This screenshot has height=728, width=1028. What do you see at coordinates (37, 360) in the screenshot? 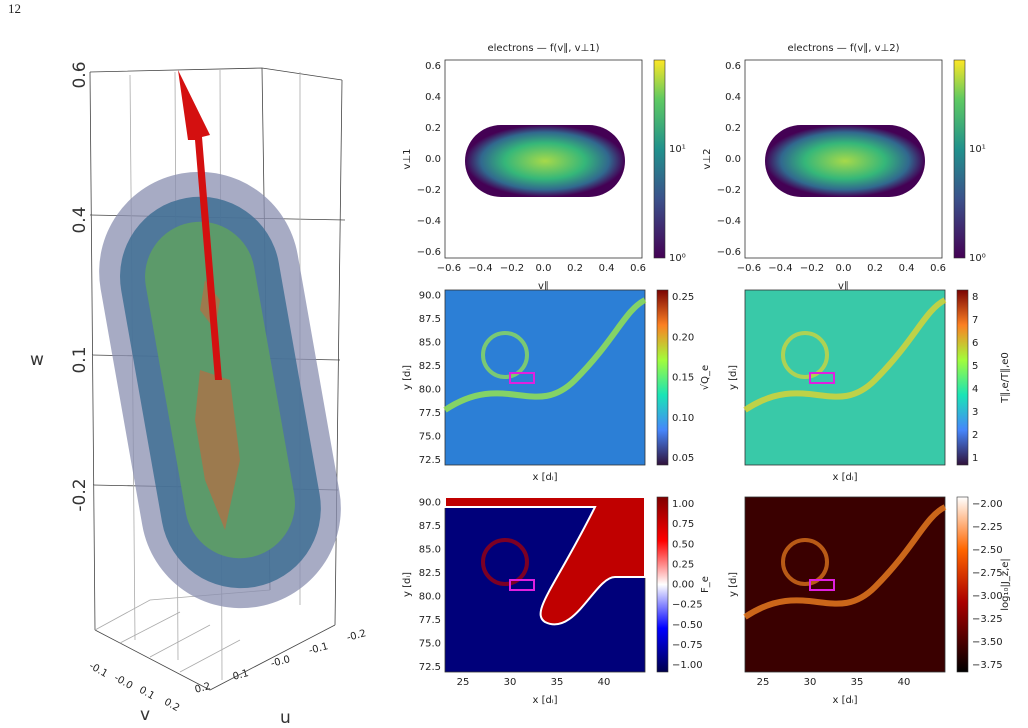
I see `axis-label: w` at bounding box center [37, 360].